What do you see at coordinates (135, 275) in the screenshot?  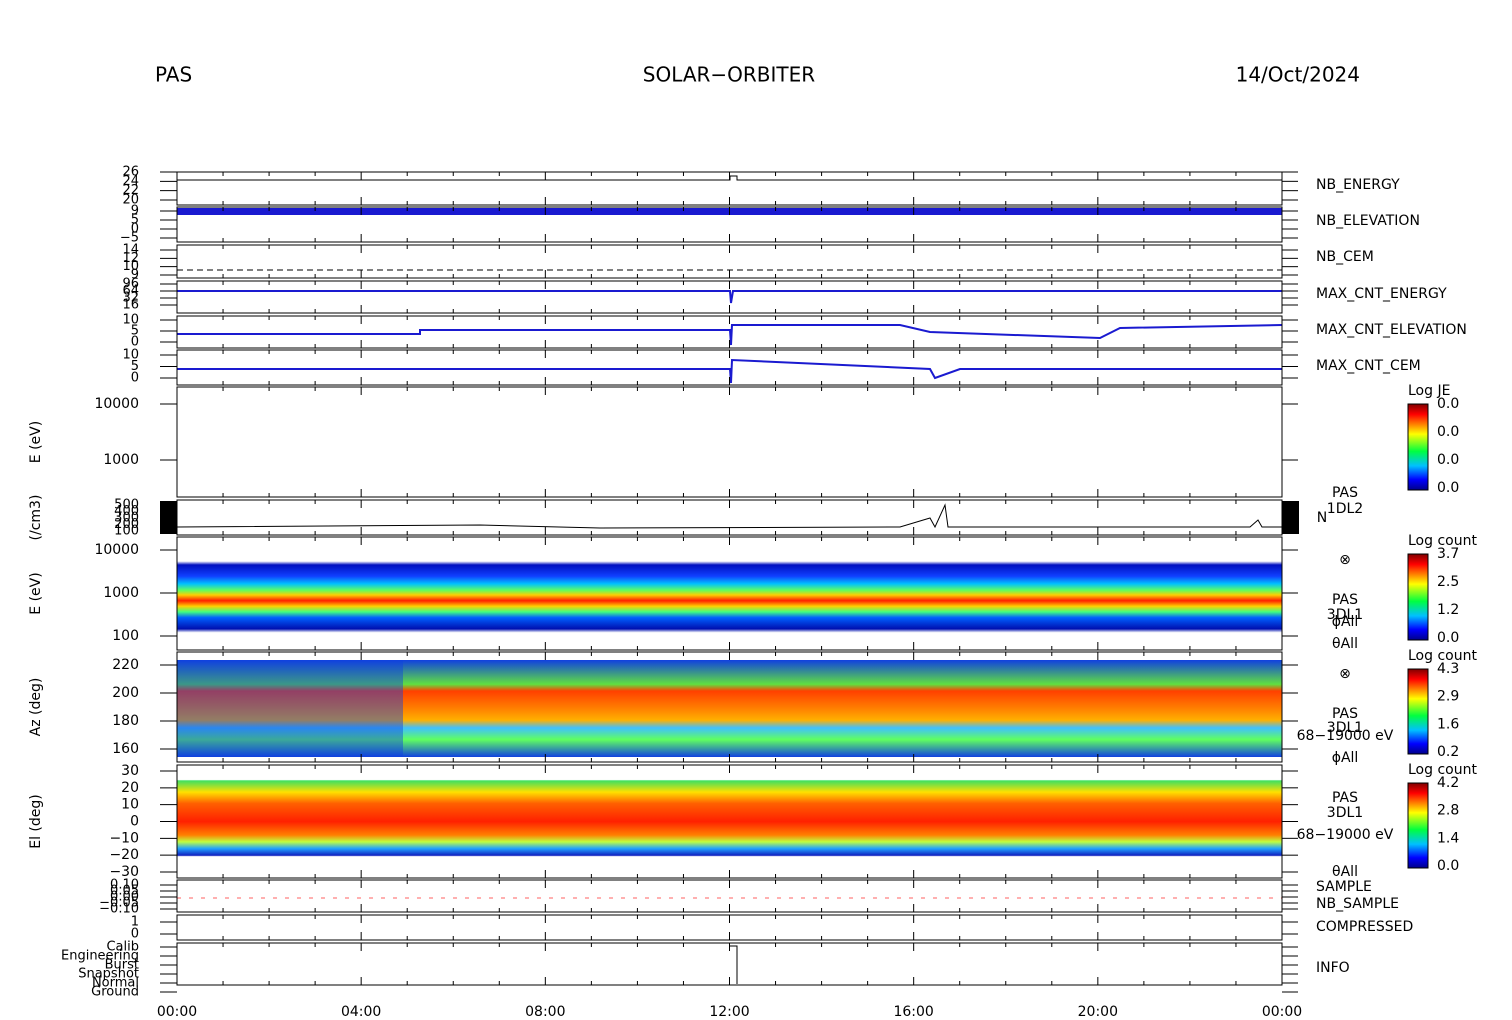 I see `y-tick-label: 9` at bounding box center [135, 275].